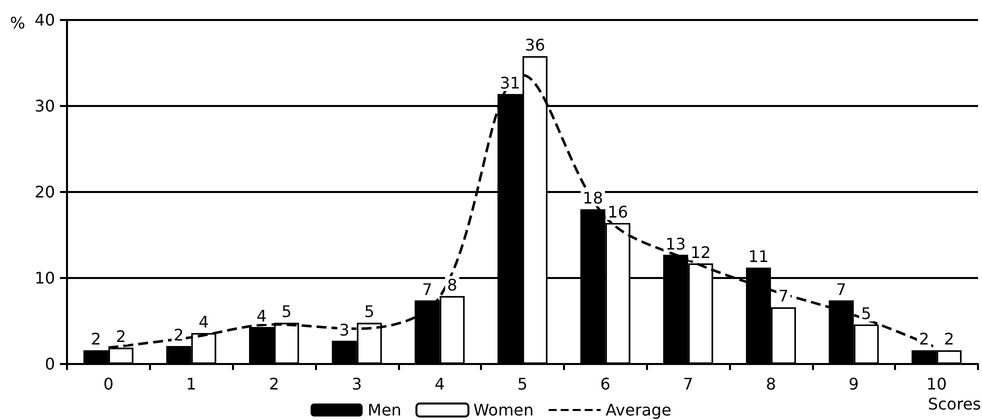  I want to click on x-tick-label: 7, so click(688, 384).